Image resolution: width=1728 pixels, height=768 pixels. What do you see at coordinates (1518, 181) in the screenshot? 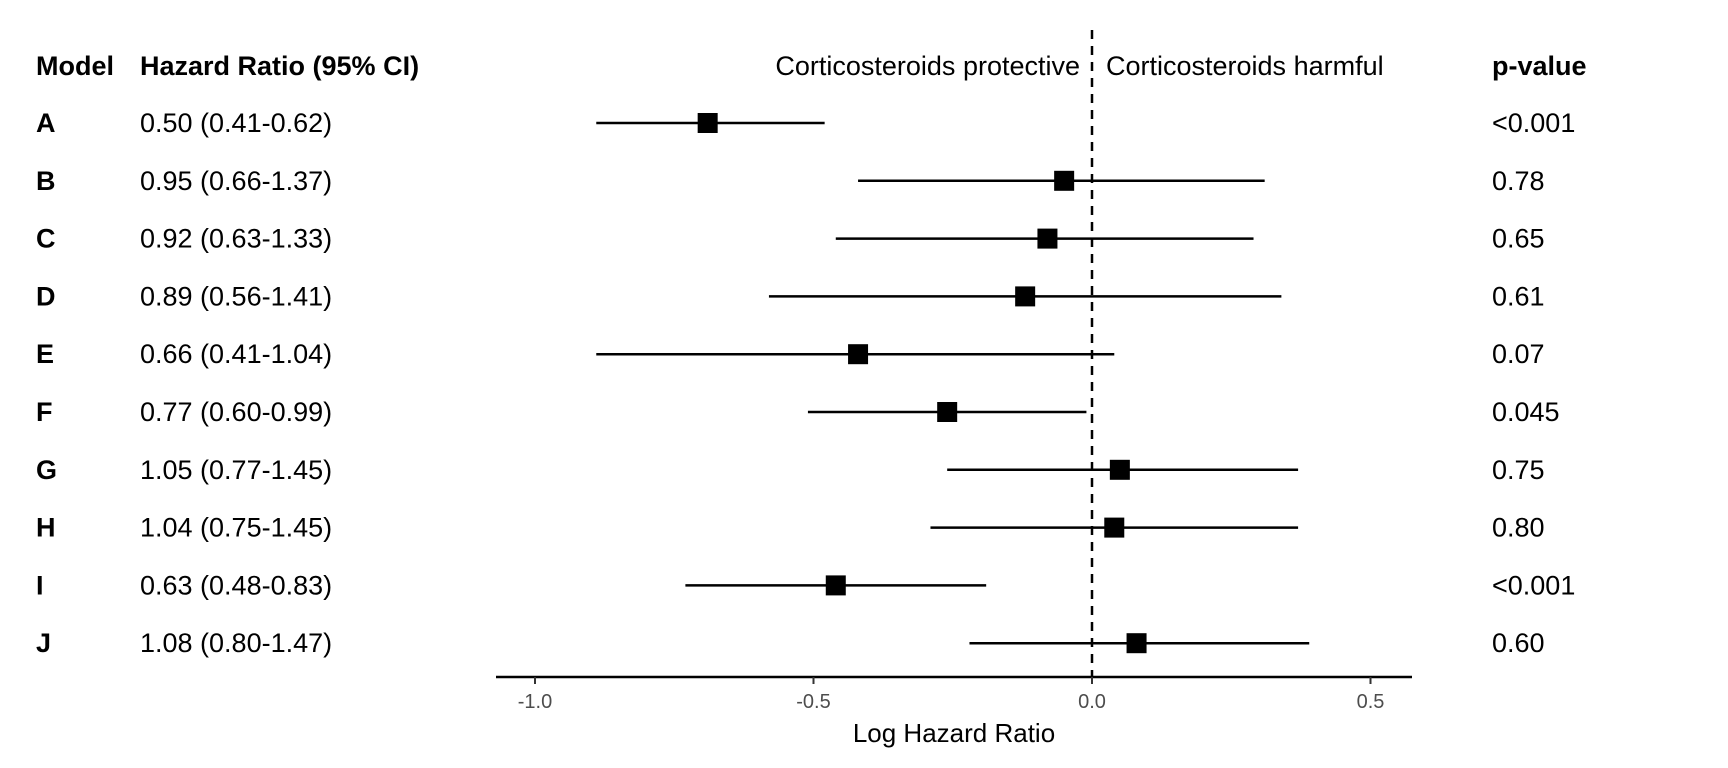
I see `row-p-value: 0.78` at bounding box center [1518, 181].